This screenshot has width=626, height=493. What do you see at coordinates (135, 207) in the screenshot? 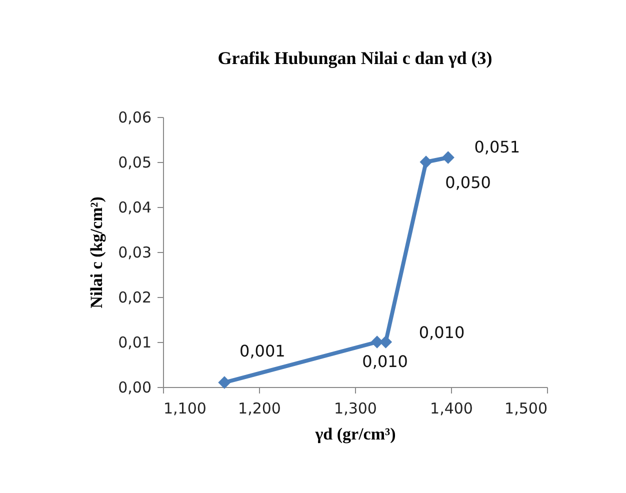
I see `y-tick-label: 0,04` at bounding box center [135, 207].